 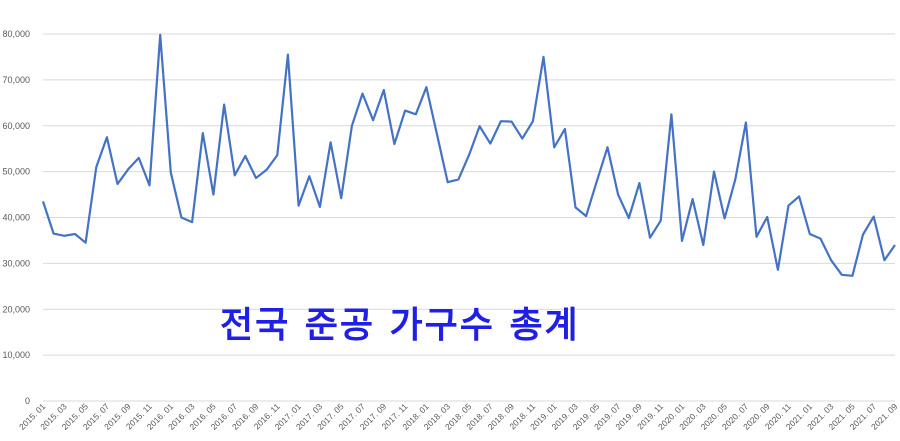 What do you see at coordinates (16, 80) in the screenshot?
I see `y-tick-label: 70,000` at bounding box center [16, 80].